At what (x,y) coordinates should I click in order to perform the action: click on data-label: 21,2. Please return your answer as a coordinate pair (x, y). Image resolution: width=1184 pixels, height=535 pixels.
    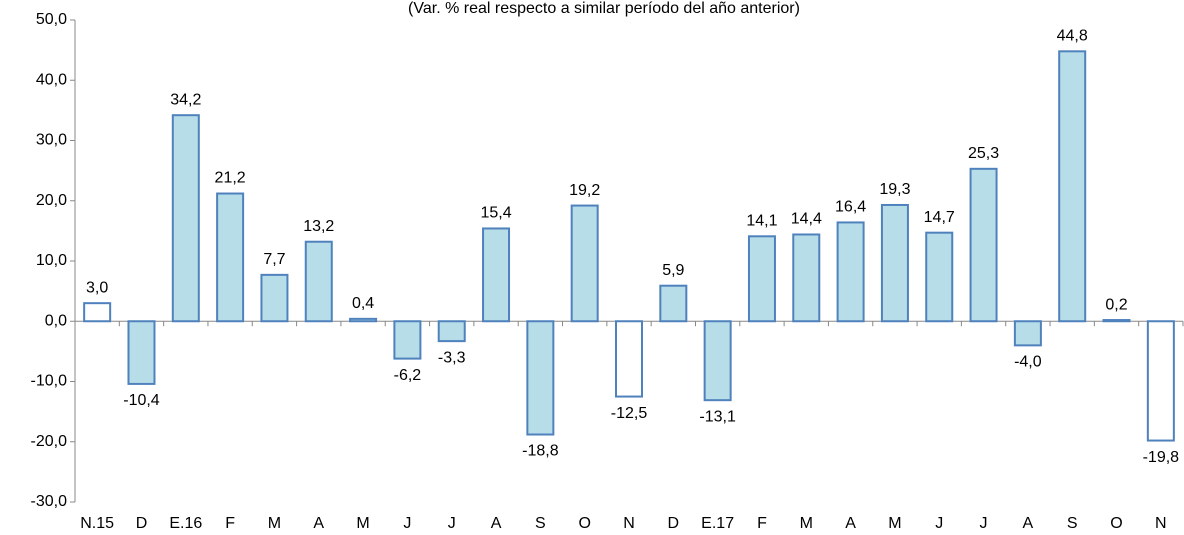
    Looking at the image, I should click on (230, 178).